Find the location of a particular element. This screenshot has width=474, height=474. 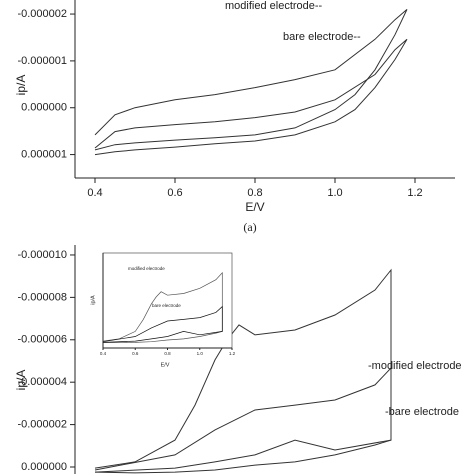

y-tick-label: -0.000008 is located at coordinates (42, 297).